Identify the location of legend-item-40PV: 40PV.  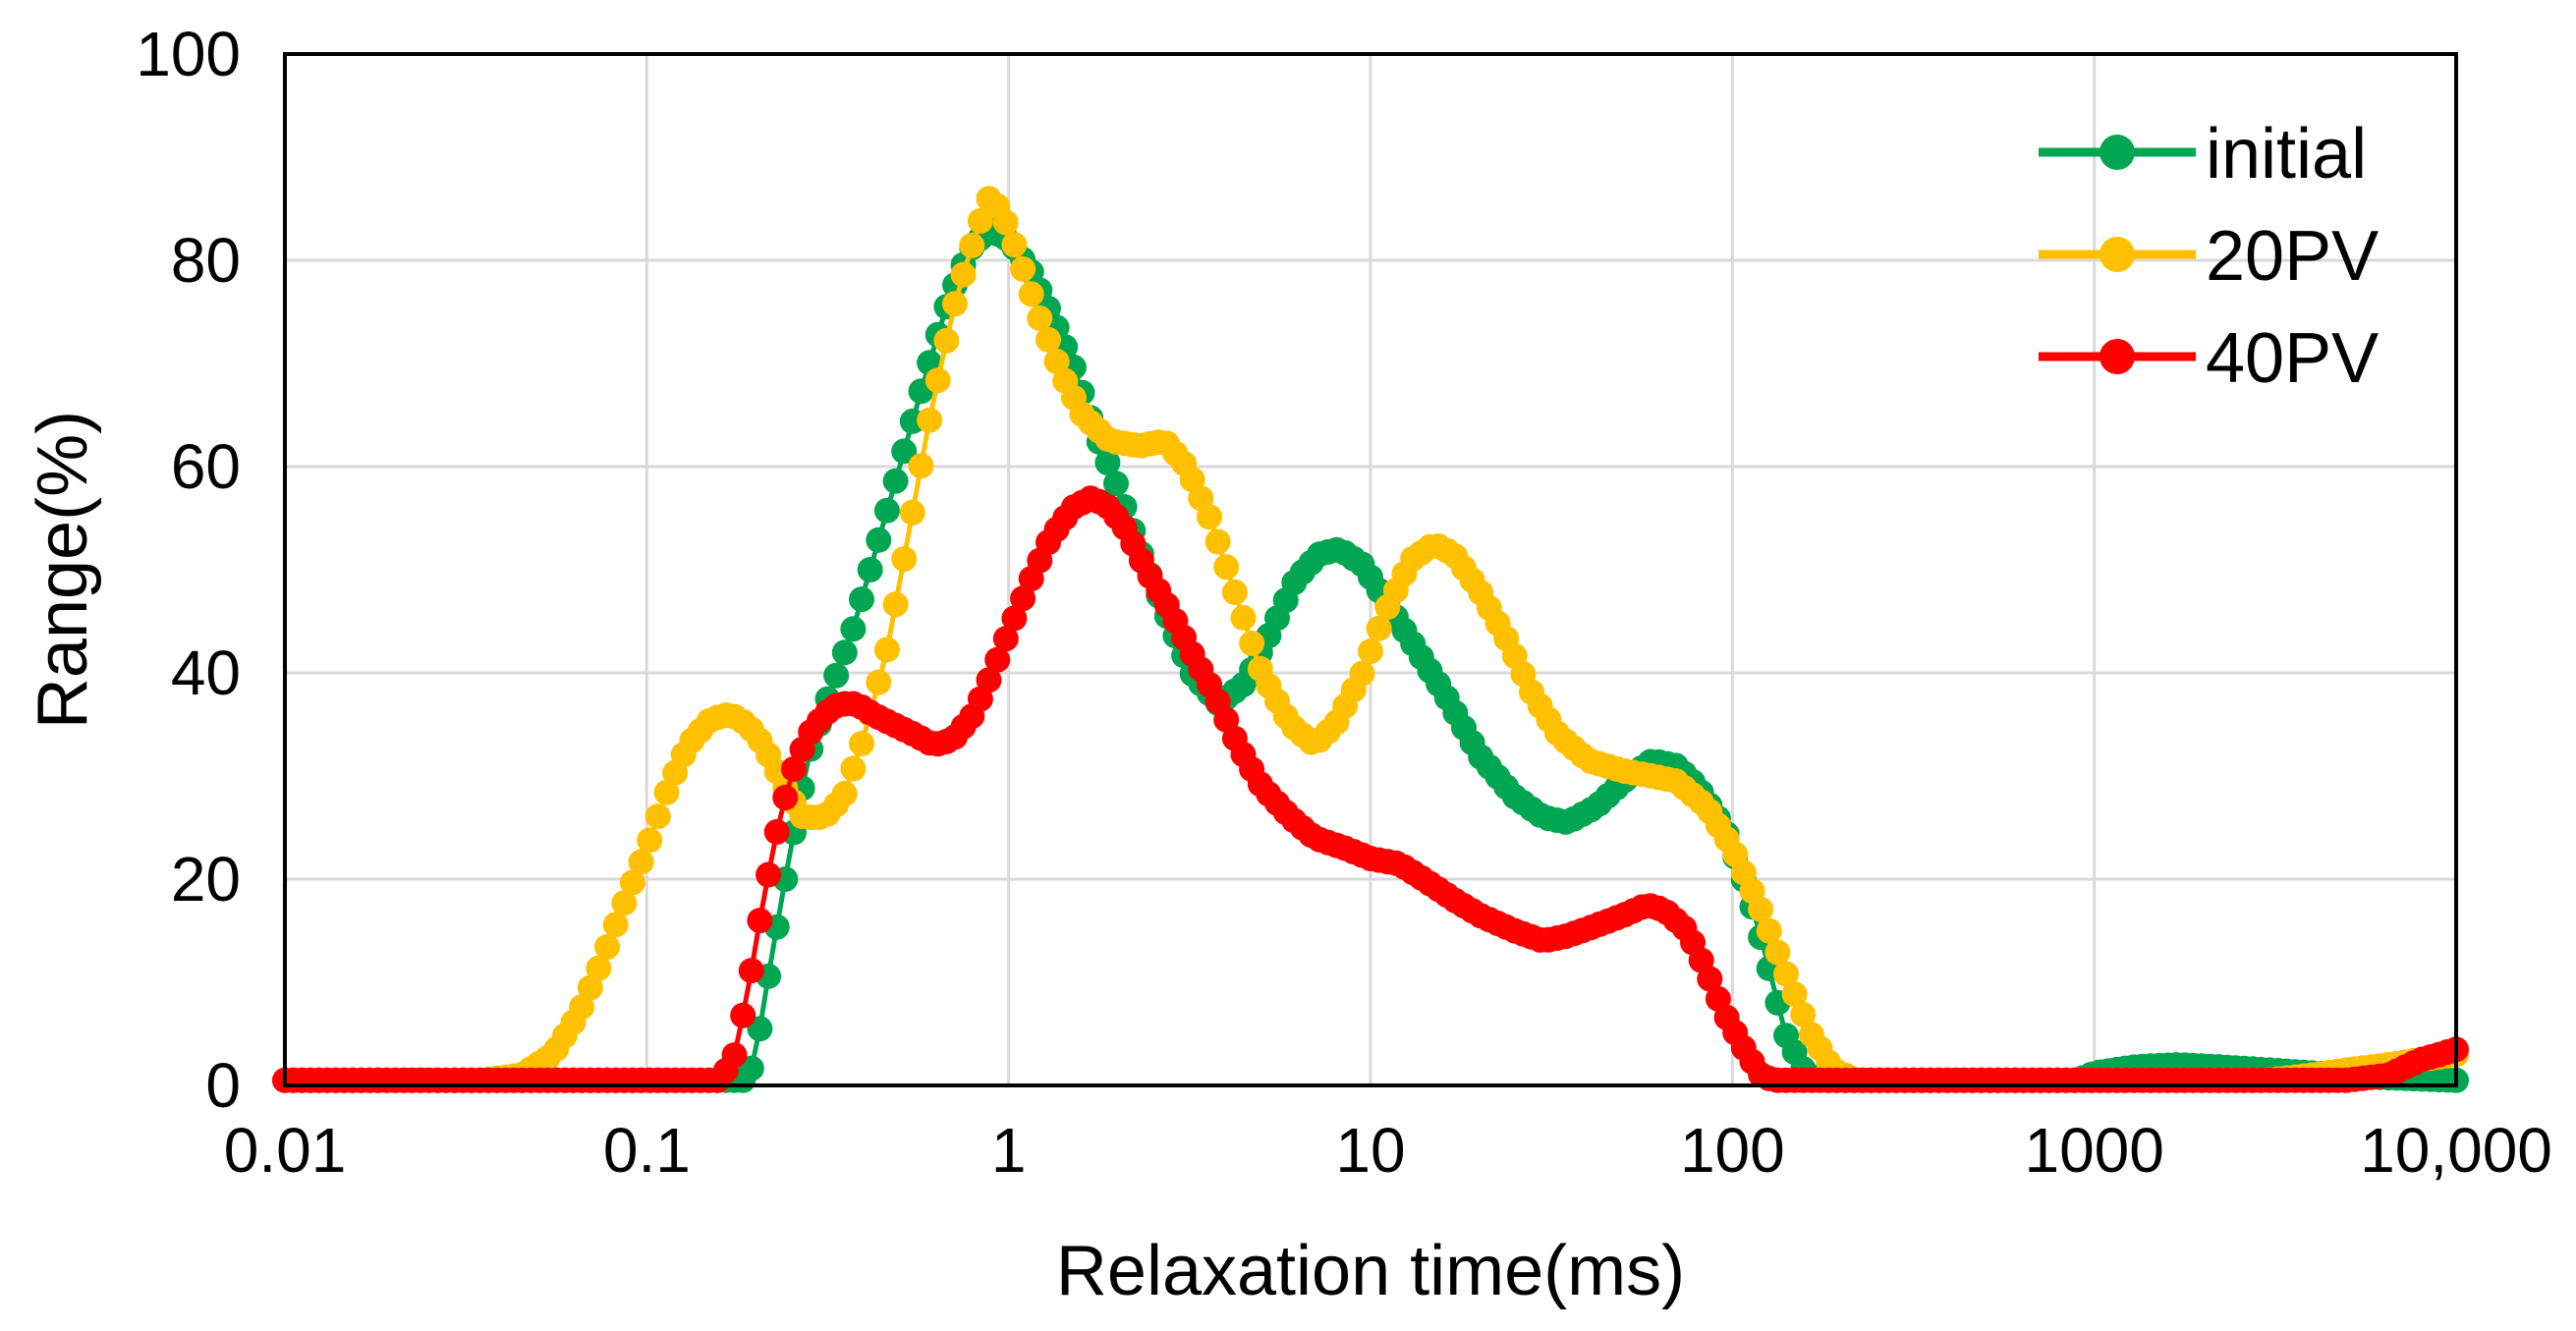
(2209, 359).